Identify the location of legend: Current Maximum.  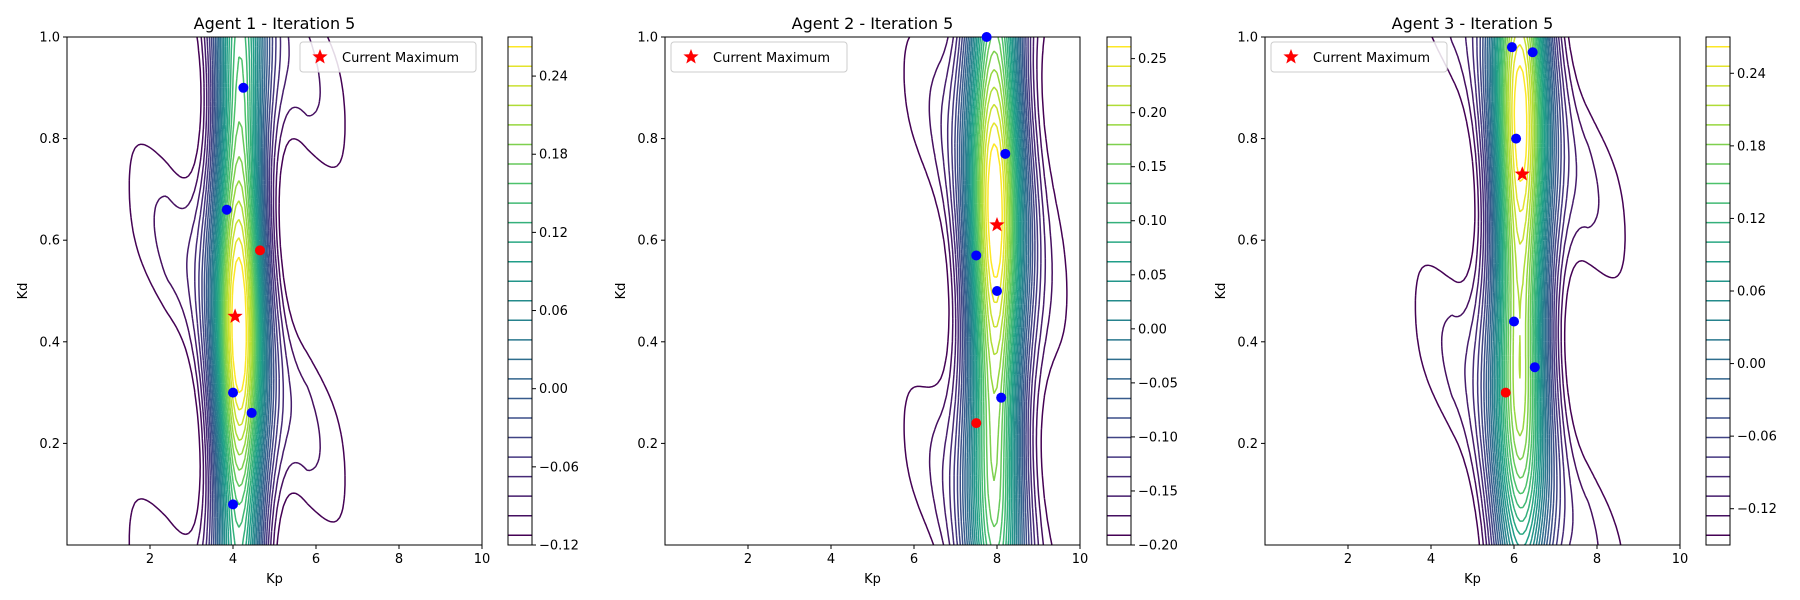
(1359, 57).